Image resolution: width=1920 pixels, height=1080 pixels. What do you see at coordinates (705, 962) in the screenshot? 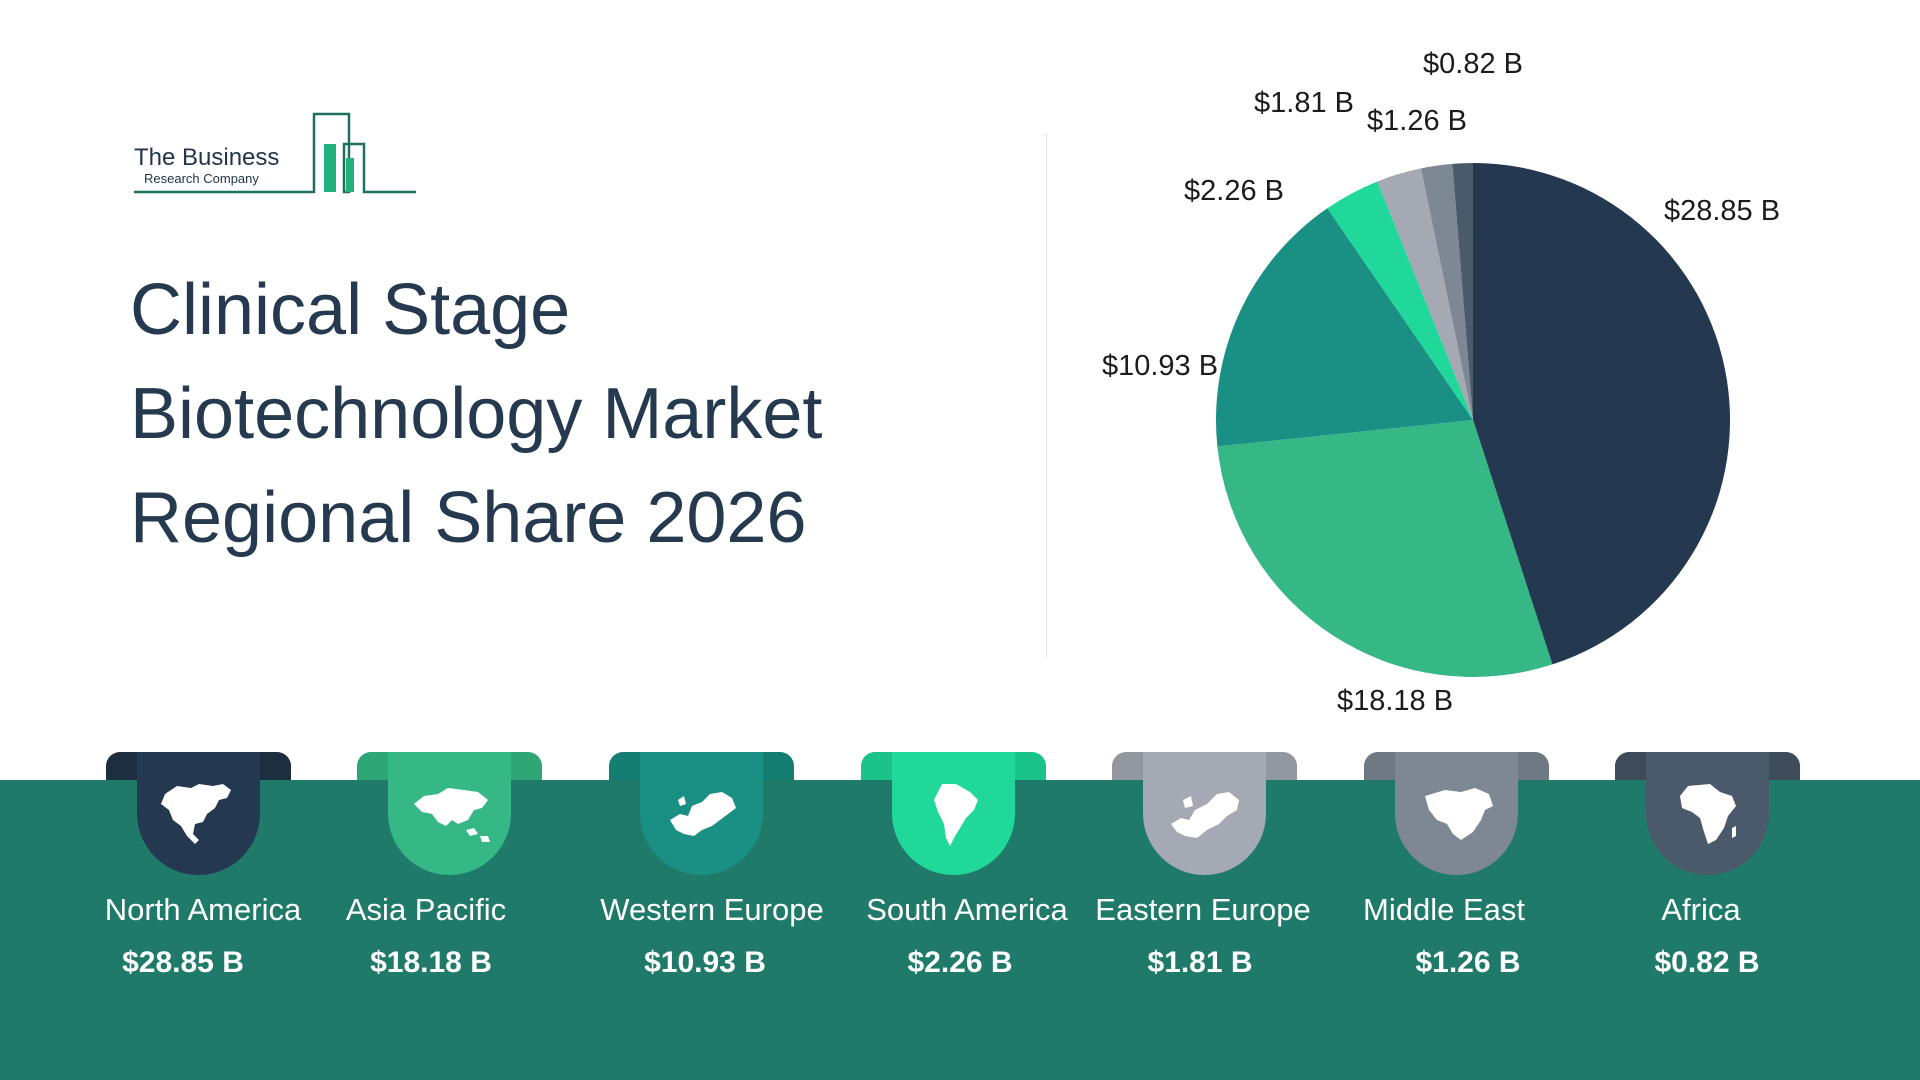
I see `region-value-western-europe: $10.93 B` at bounding box center [705, 962].